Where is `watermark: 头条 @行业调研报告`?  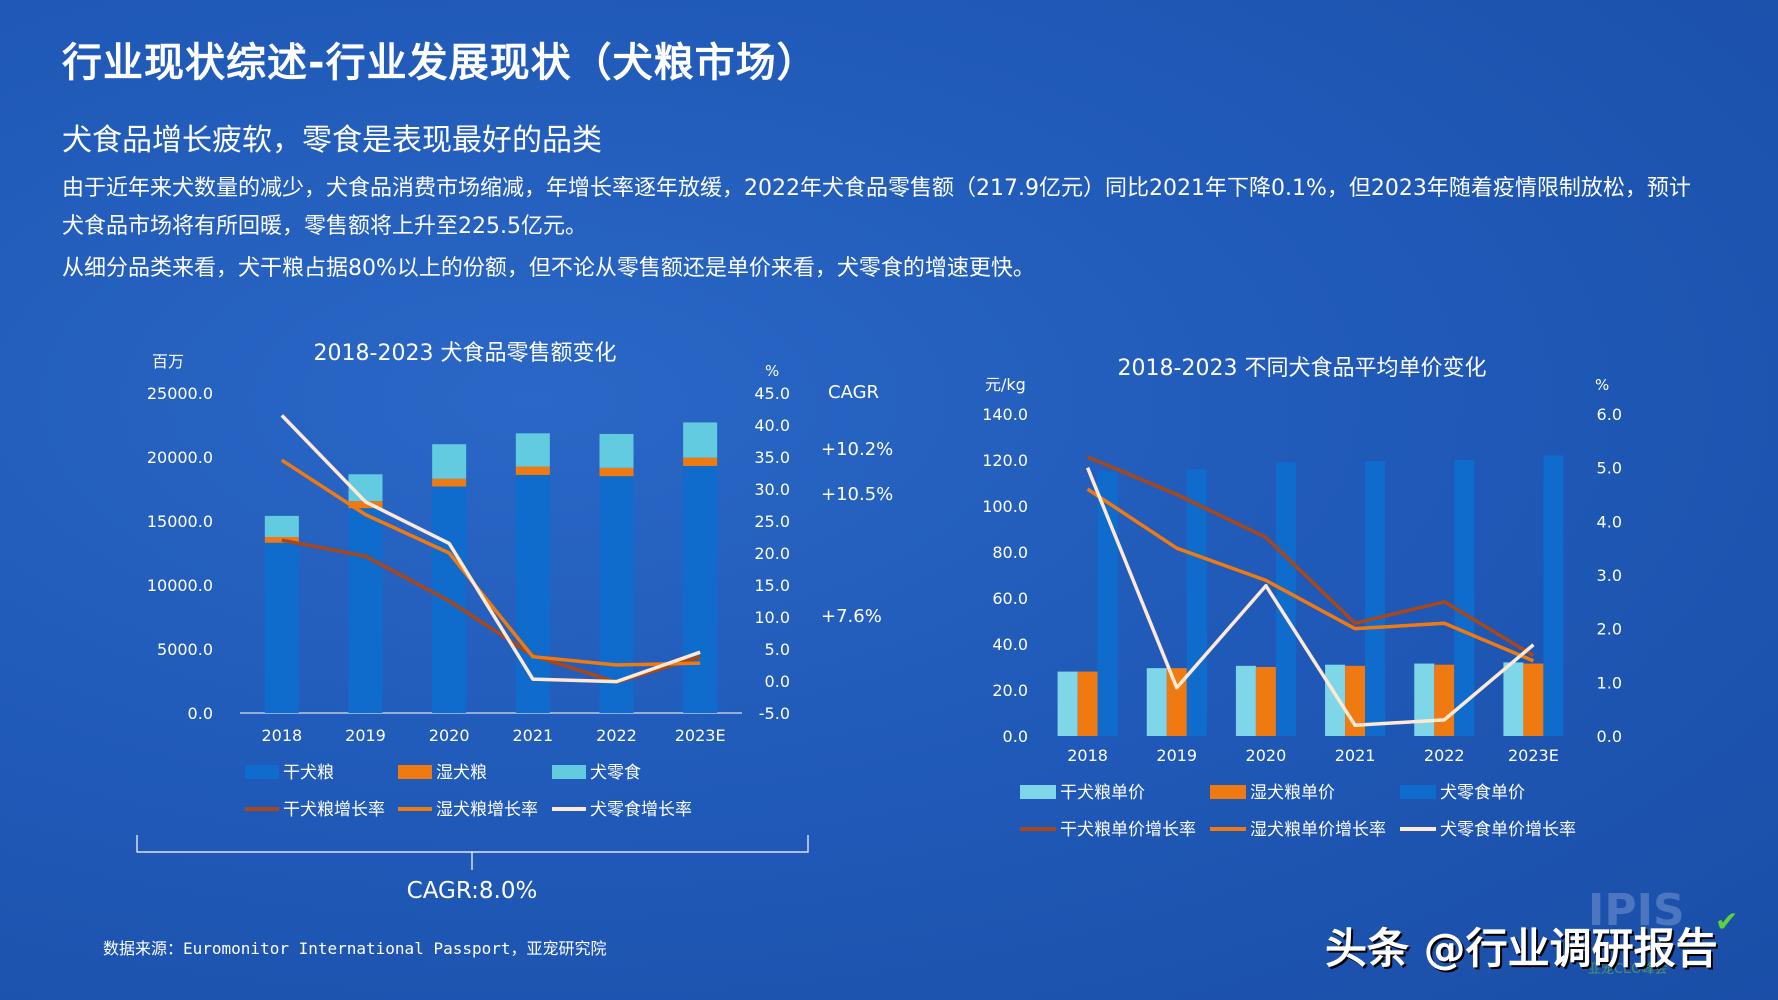 watermark: 头条 @行业调研报告 is located at coordinates (1521, 948).